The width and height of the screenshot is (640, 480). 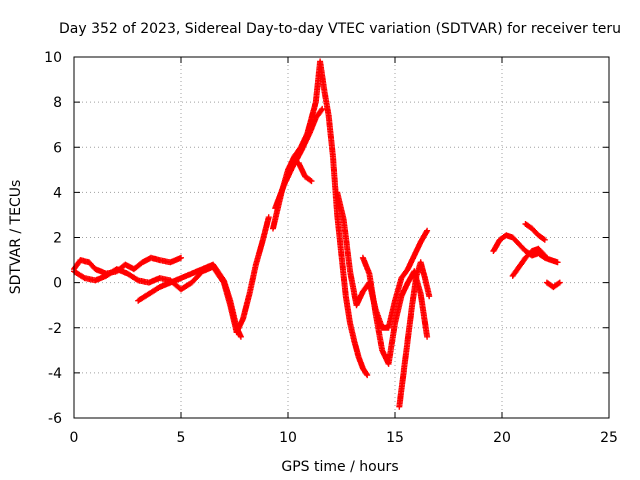 I want to click on y-tick-label: 10, so click(x=53, y=58).